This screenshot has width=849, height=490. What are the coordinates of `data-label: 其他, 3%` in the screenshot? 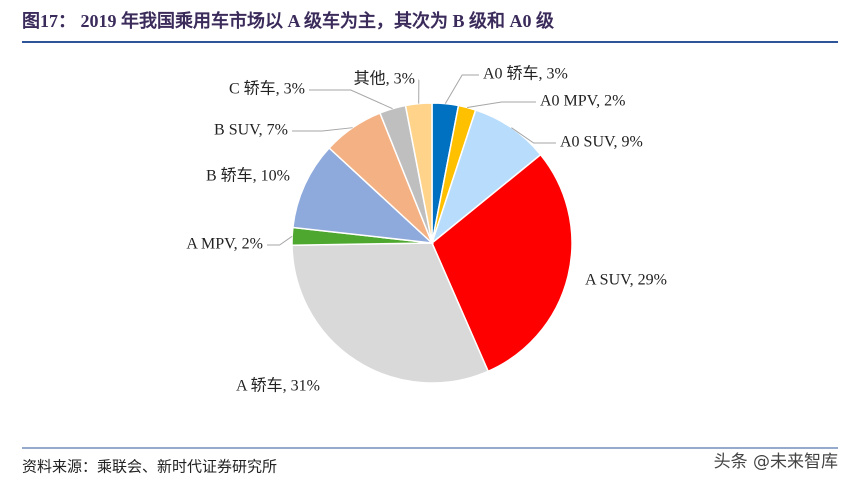 It's located at (384, 79).